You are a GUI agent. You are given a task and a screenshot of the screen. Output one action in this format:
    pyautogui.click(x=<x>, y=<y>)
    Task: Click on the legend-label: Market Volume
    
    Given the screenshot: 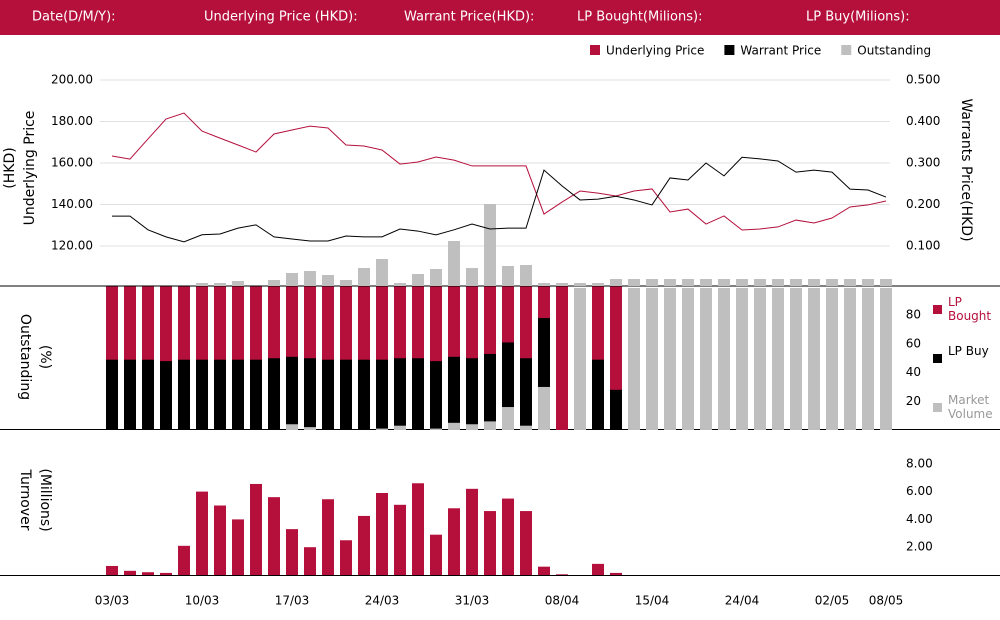 What is the action you would take?
    pyautogui.click(x=970, y=407)
    